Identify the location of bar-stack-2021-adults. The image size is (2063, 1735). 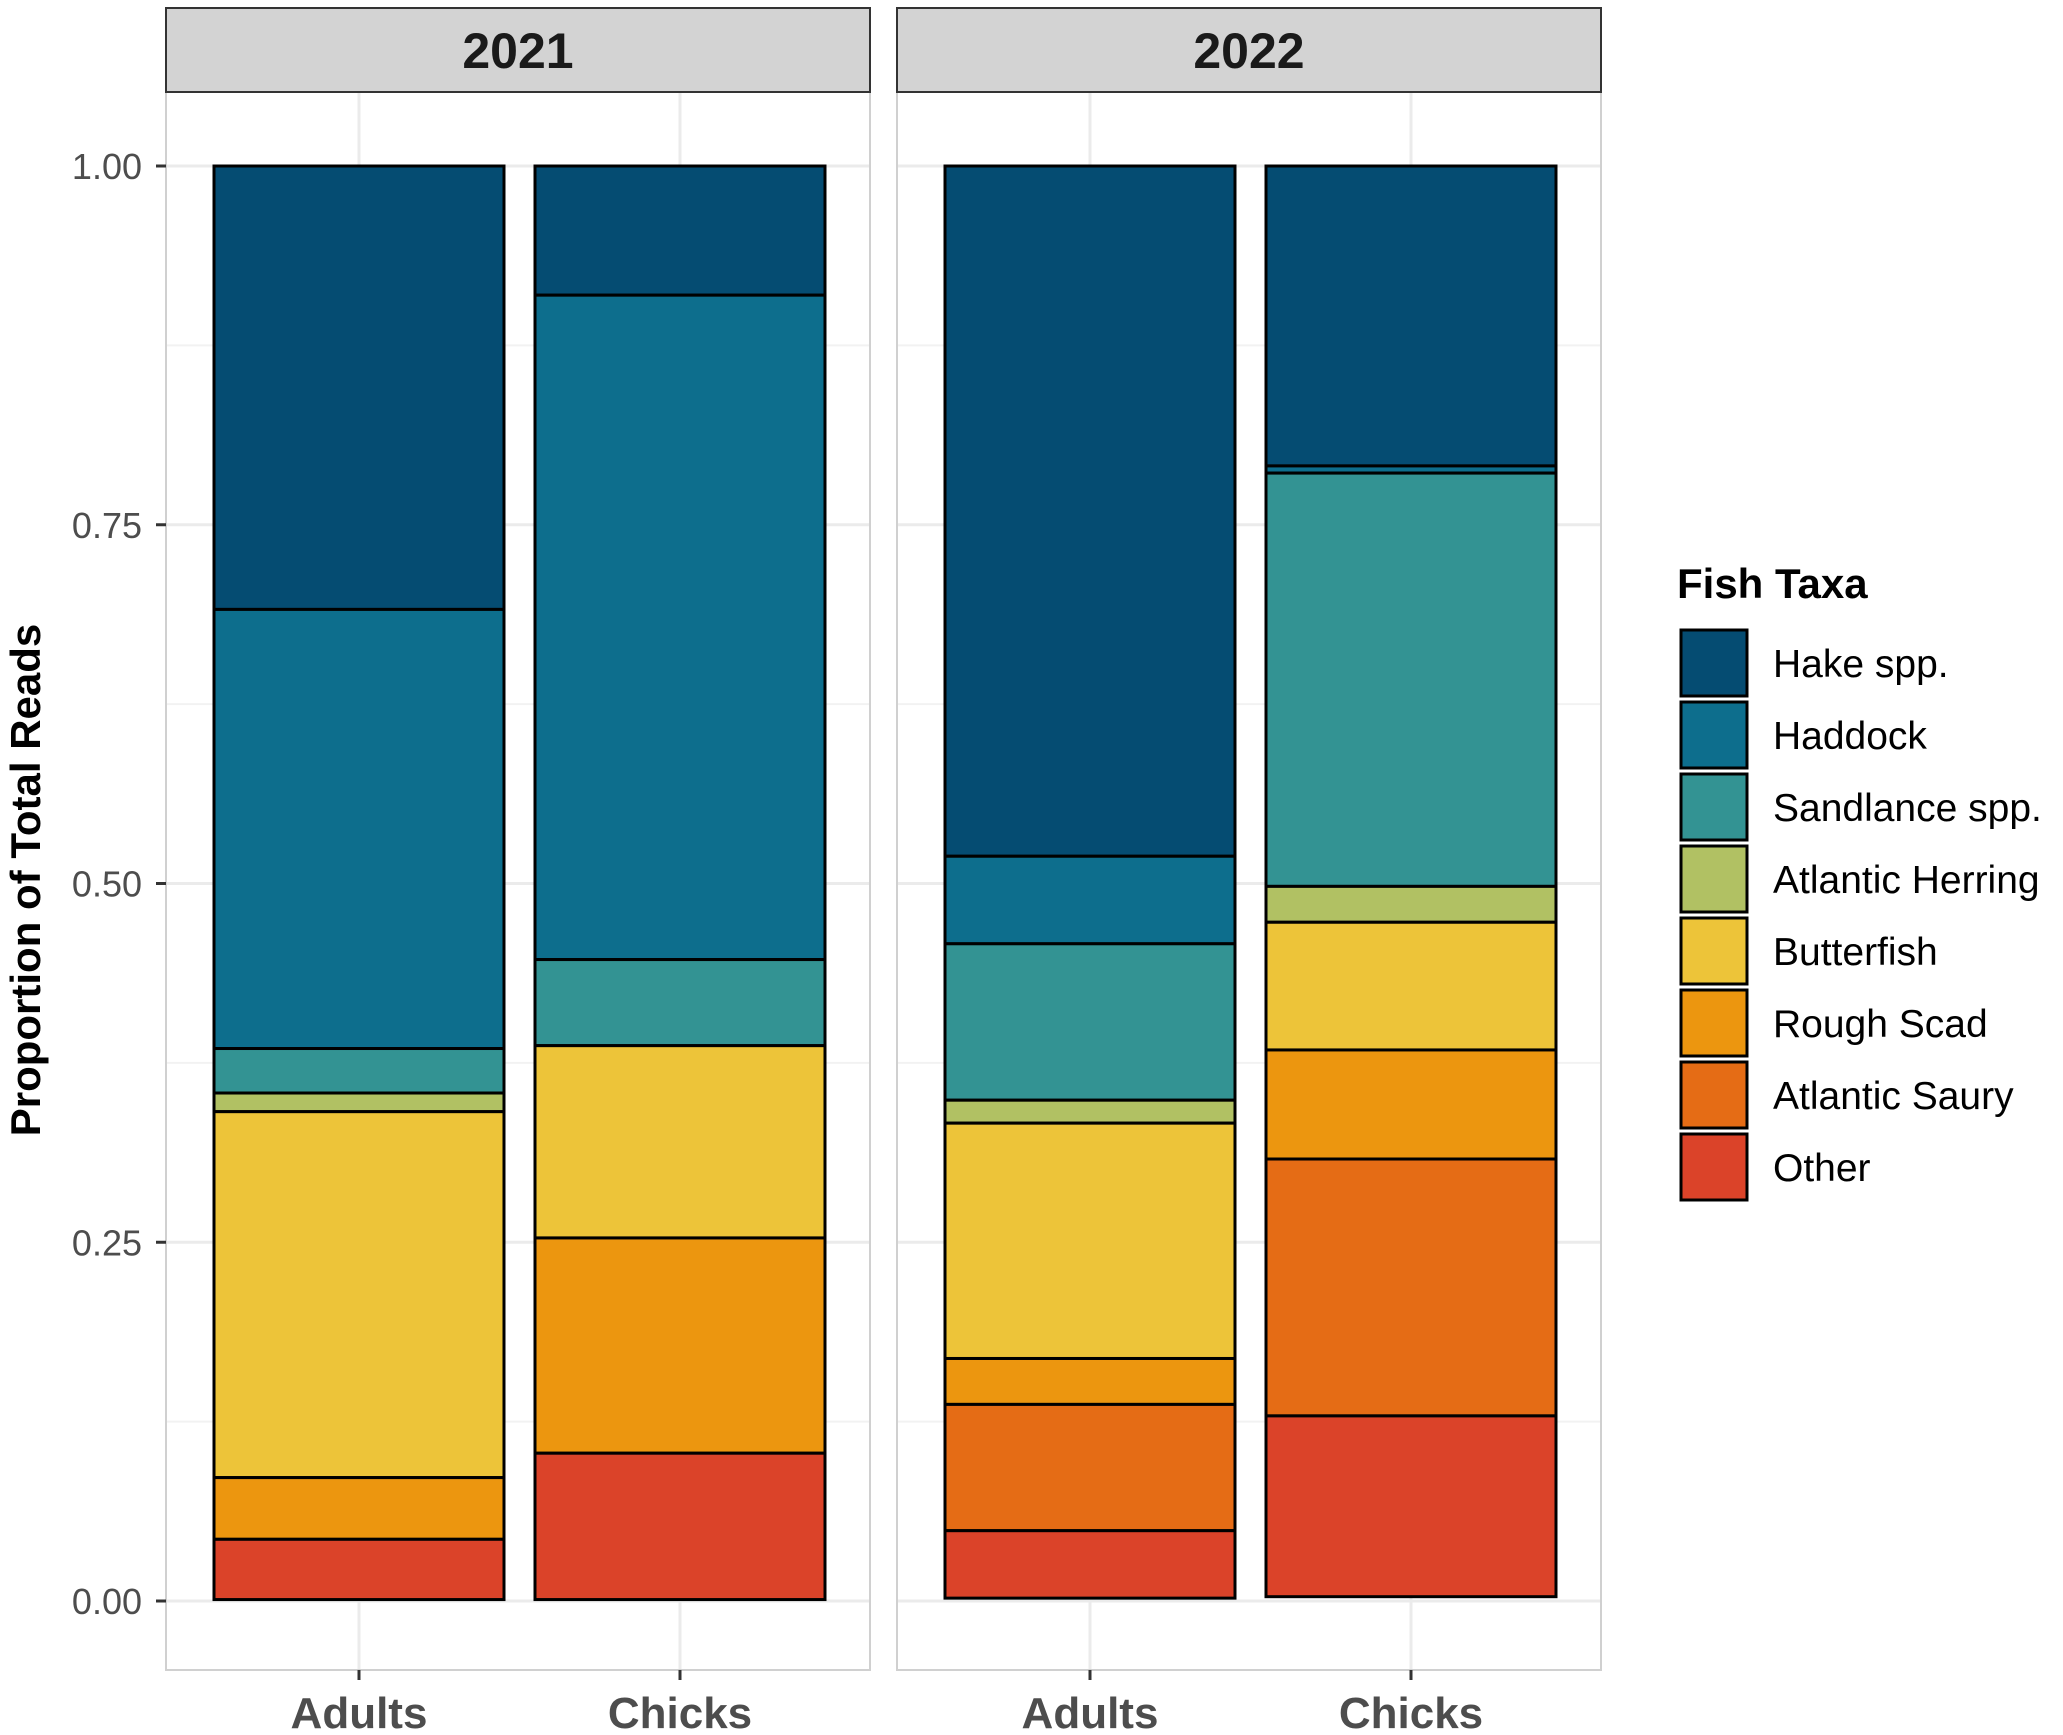
(359, 883).